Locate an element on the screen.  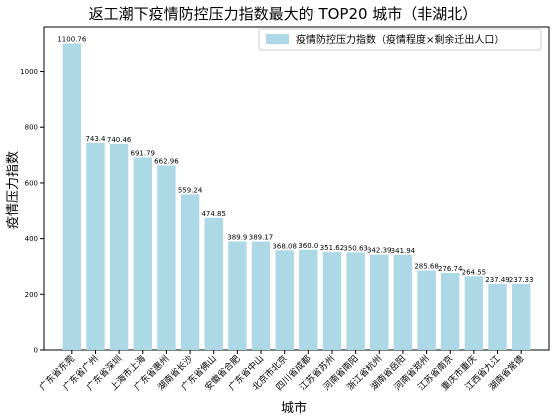
value-label: 350.63 is located at coordinates (355, 248).